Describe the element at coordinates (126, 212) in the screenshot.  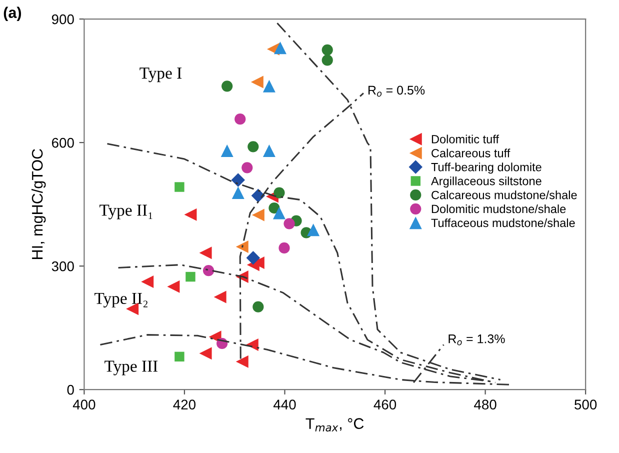
I see `annotation: Type II₁` at that location.